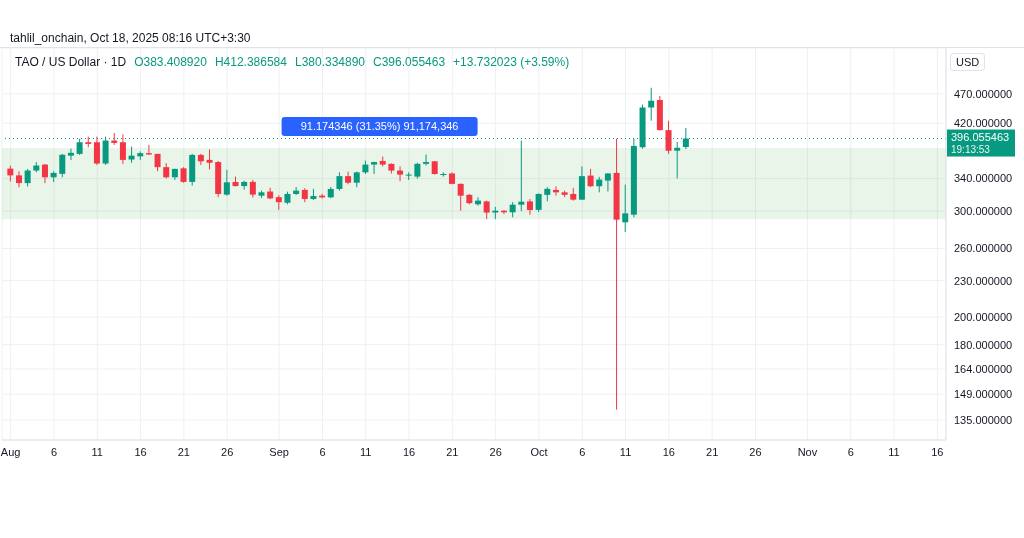 This screenshot has height=538, width=1024. What do you see at coordinates (983, 178) in the screenshot?
I see `y-tick-label: 340.000000` at bounding box center [983, 178].